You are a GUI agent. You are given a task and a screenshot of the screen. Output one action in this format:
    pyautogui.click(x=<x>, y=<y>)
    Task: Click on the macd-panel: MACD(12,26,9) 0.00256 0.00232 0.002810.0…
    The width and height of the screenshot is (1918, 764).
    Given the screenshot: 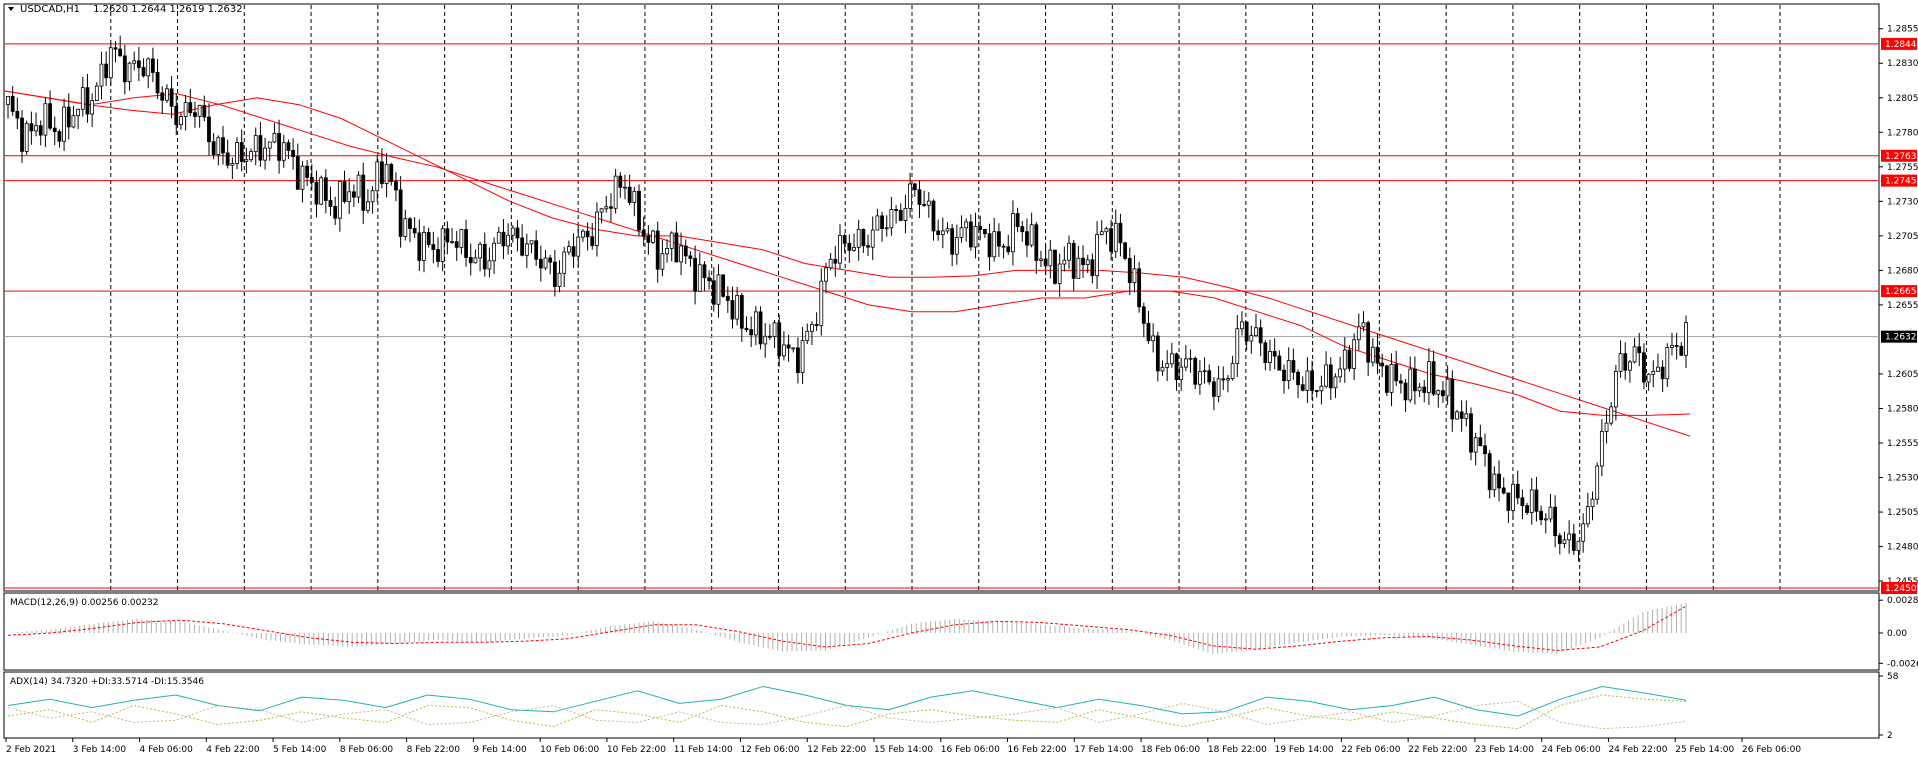 What is the action you would take?
    pyautogui.click(x=960, y=631)
    